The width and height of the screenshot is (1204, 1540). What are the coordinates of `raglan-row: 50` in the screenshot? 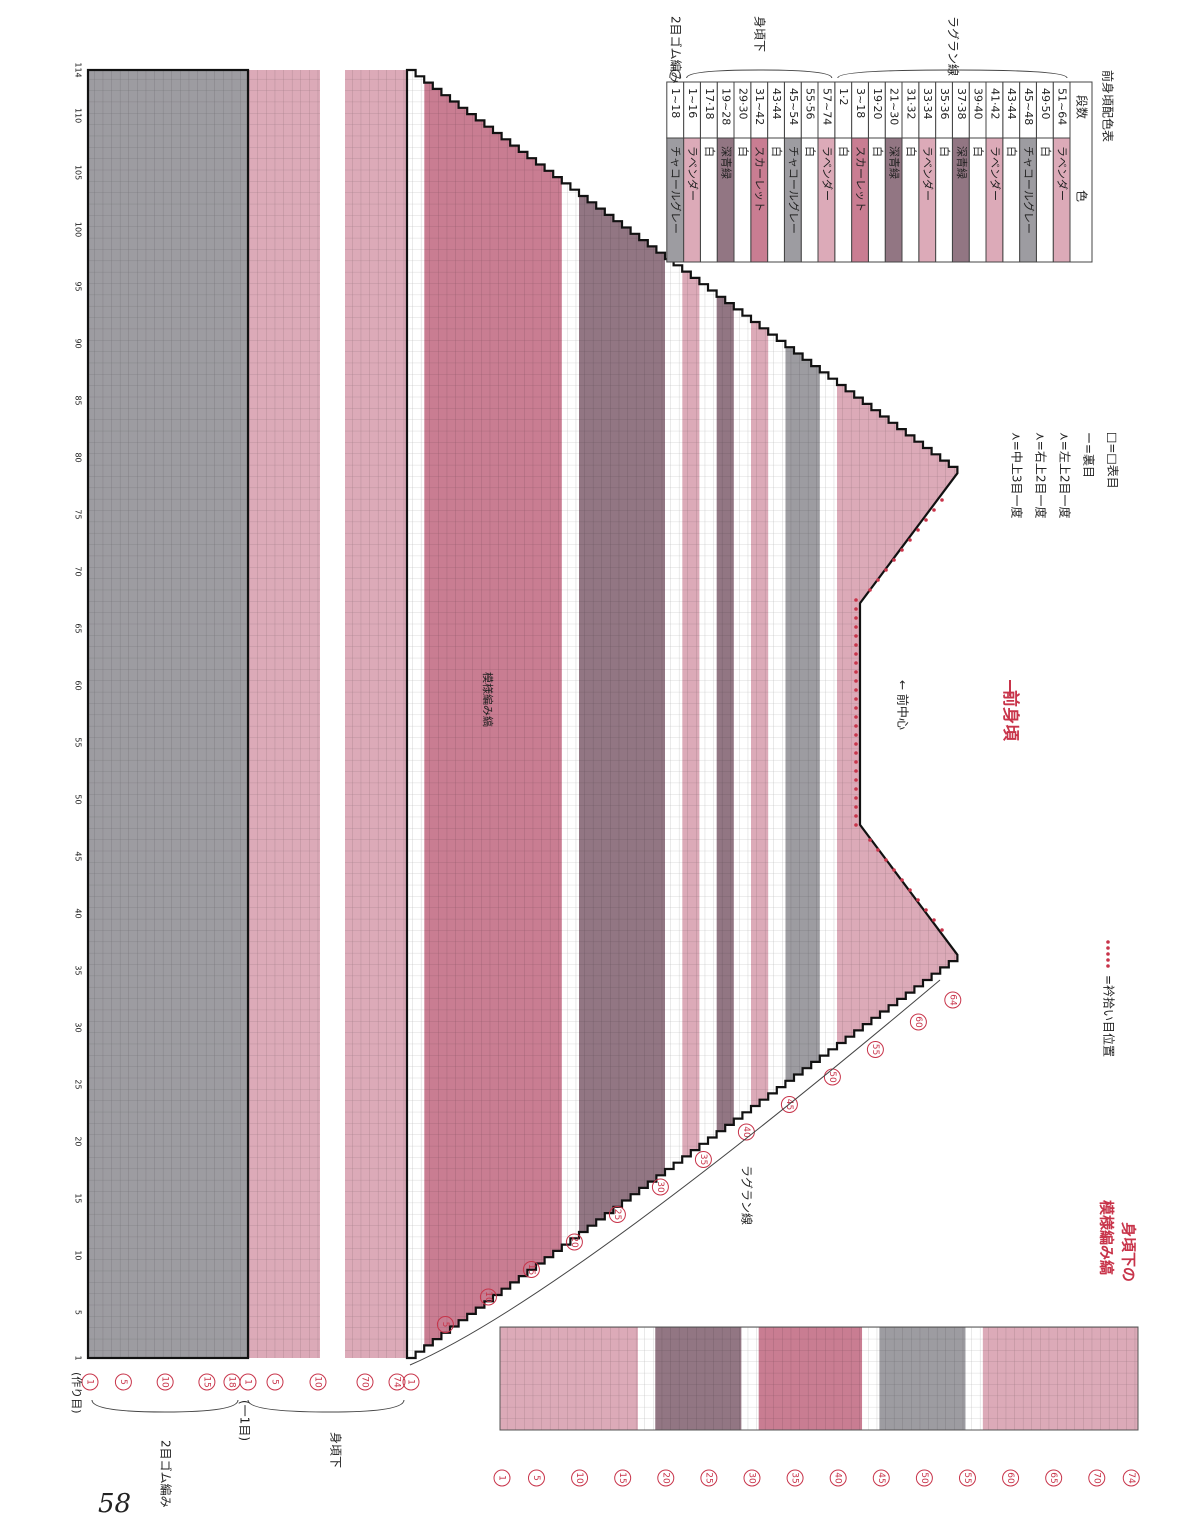 It's located at (832, 1077).